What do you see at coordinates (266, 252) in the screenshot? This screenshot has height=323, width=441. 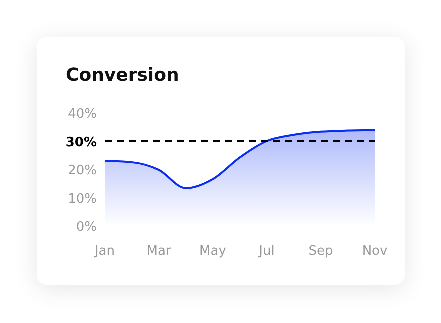 I see `x-tick-label: Jul` at bounding box center [266, 252].